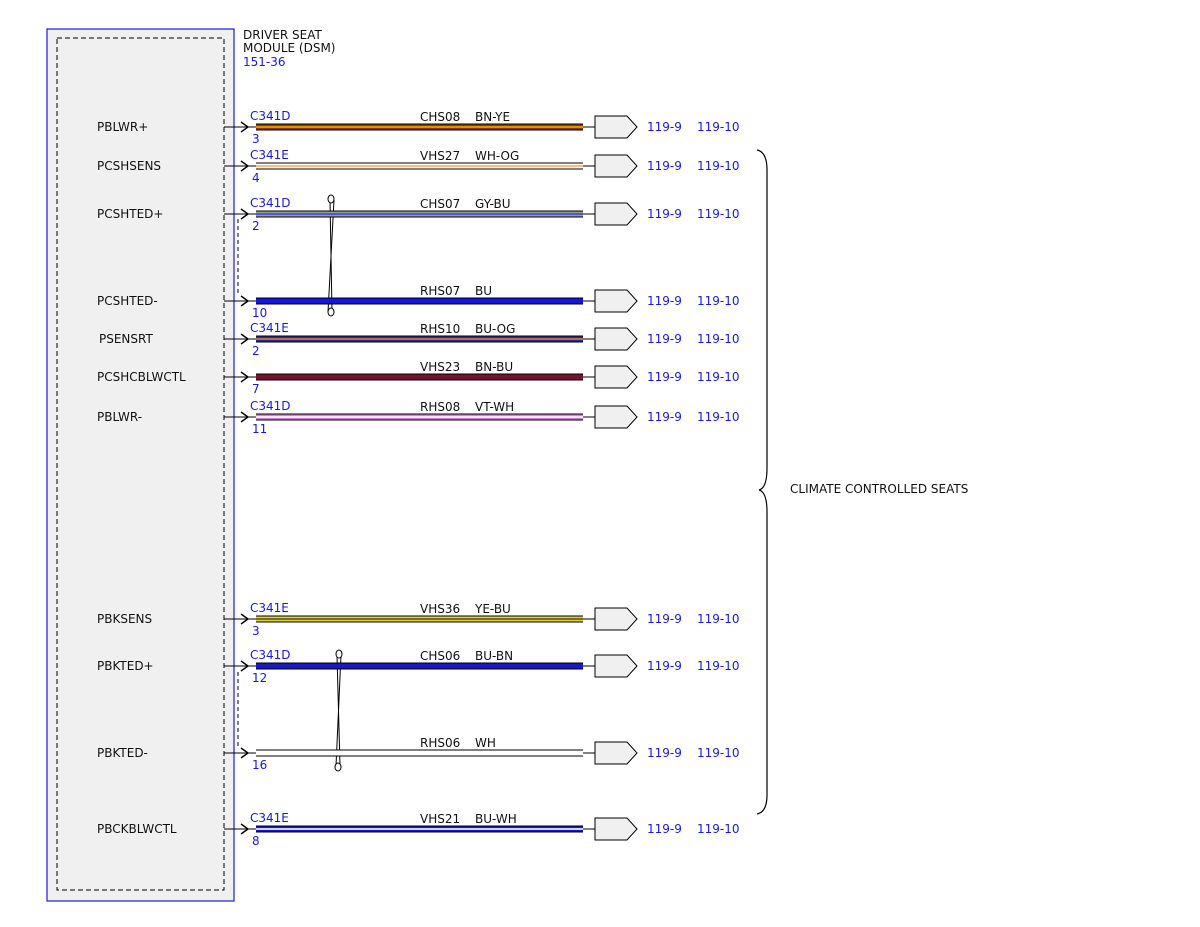 Image resolution: width=1200 pixels, height=927 pixels. What do you see at coordinates (440, 367) in the screenshot?
I see `circuit-id: VHS23` at bounding box center [440, 367].